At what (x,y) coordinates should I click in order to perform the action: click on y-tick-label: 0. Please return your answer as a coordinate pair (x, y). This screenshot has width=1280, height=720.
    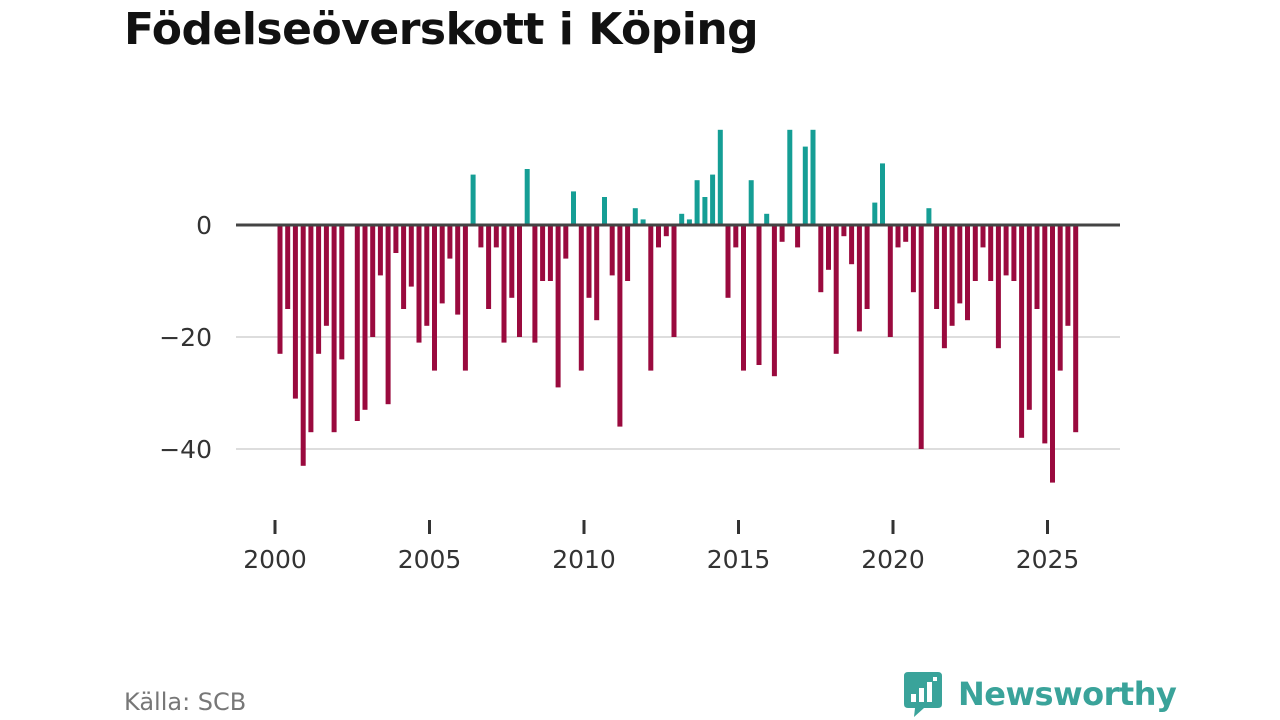
    Looking at the image, I should click on (204, 225).